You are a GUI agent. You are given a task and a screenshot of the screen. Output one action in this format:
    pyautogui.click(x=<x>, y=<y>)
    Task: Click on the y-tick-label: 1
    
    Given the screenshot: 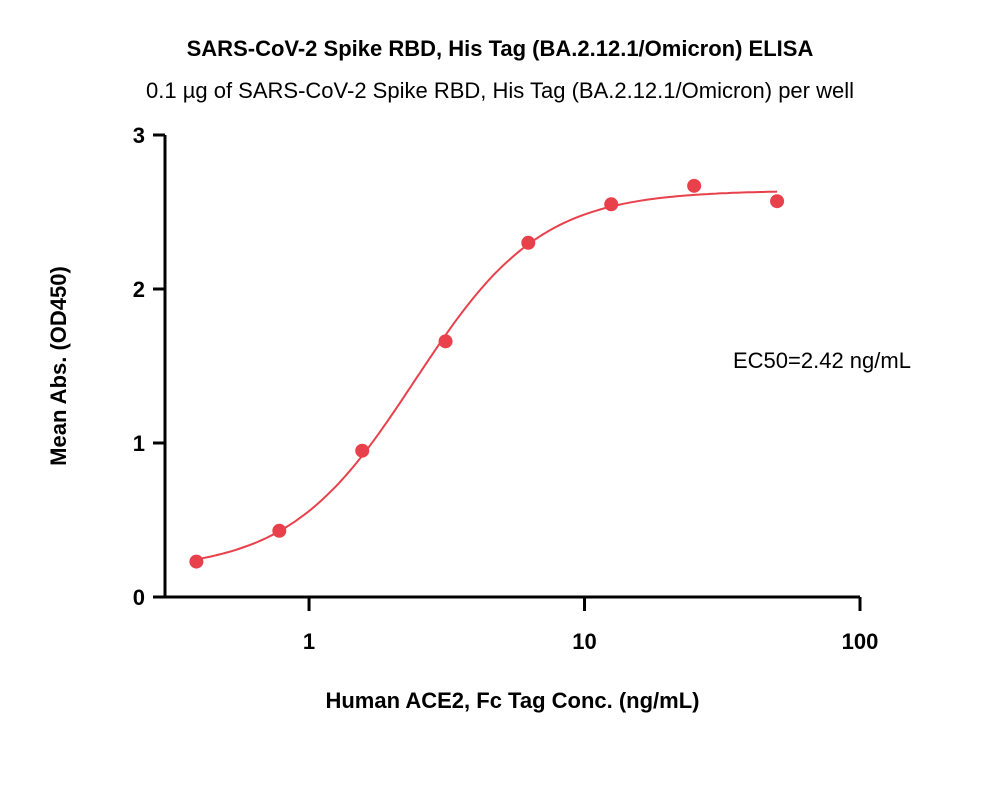 What is the action you would take?
    pyautogui.click(x=139, y=443)
    